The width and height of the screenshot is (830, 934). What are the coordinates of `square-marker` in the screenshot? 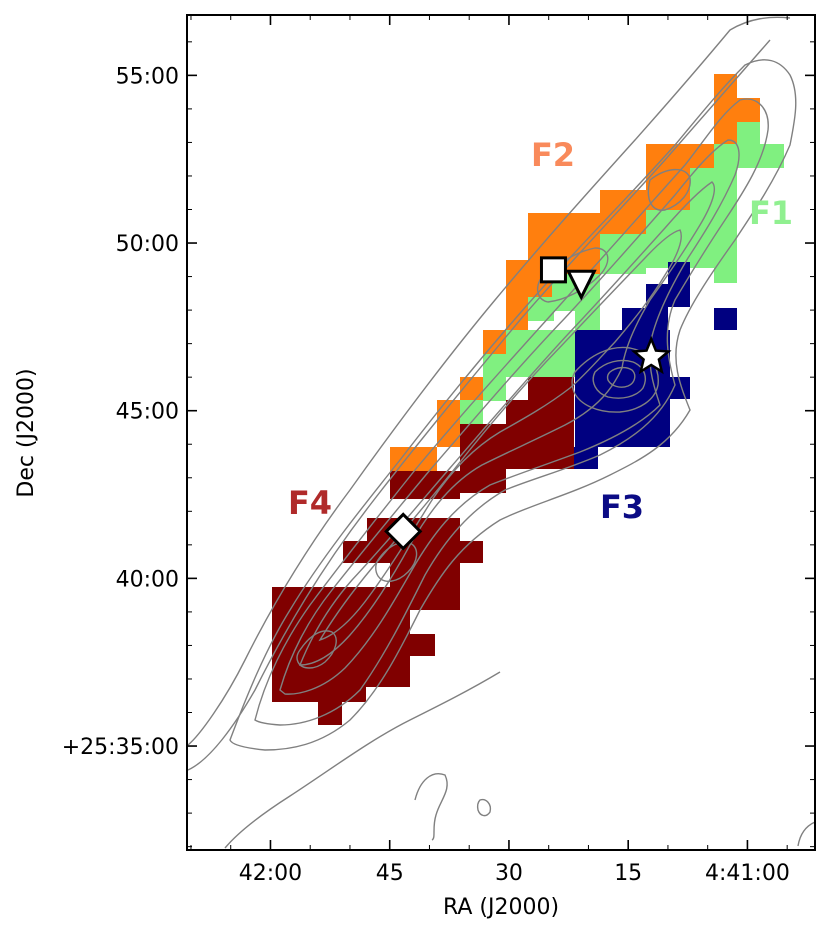 It's located at (553, 270).